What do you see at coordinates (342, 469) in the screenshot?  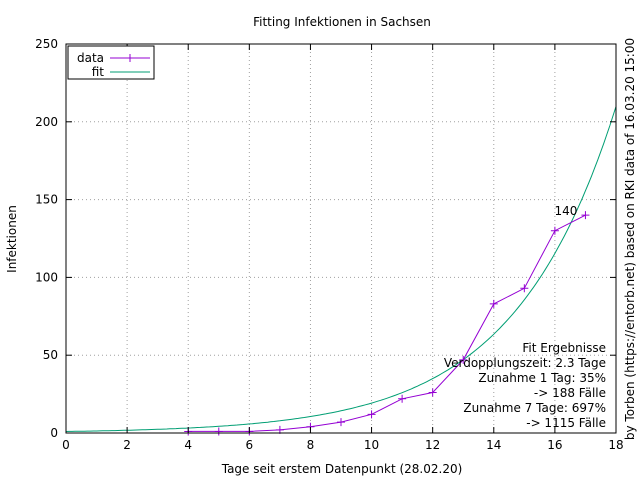 I see `x-axis-label: Tage seit erstem Datenpunkt (28.02.20)` at bounding box center [342, 469].